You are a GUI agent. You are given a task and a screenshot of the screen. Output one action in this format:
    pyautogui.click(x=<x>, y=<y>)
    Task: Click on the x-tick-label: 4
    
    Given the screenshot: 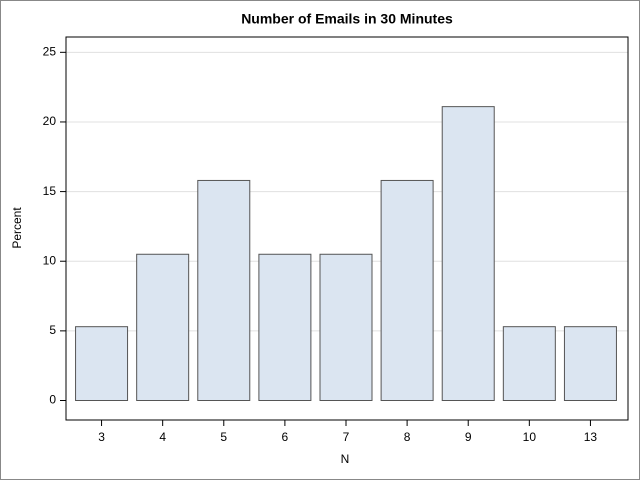 What is the action you would take?
    pyautogui.click(x=162, y=437)
    